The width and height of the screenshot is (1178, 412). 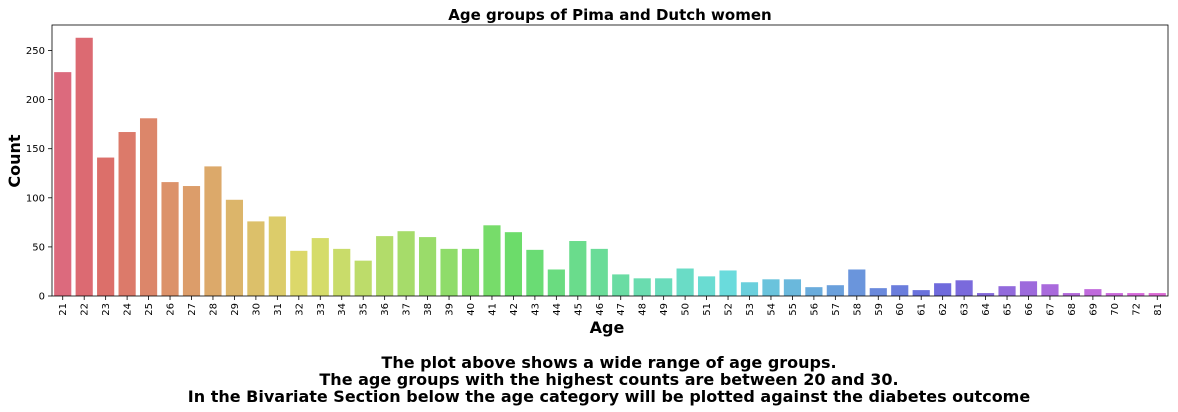 I want to click on x-tick-label: 34, so click(x=342, y=309).